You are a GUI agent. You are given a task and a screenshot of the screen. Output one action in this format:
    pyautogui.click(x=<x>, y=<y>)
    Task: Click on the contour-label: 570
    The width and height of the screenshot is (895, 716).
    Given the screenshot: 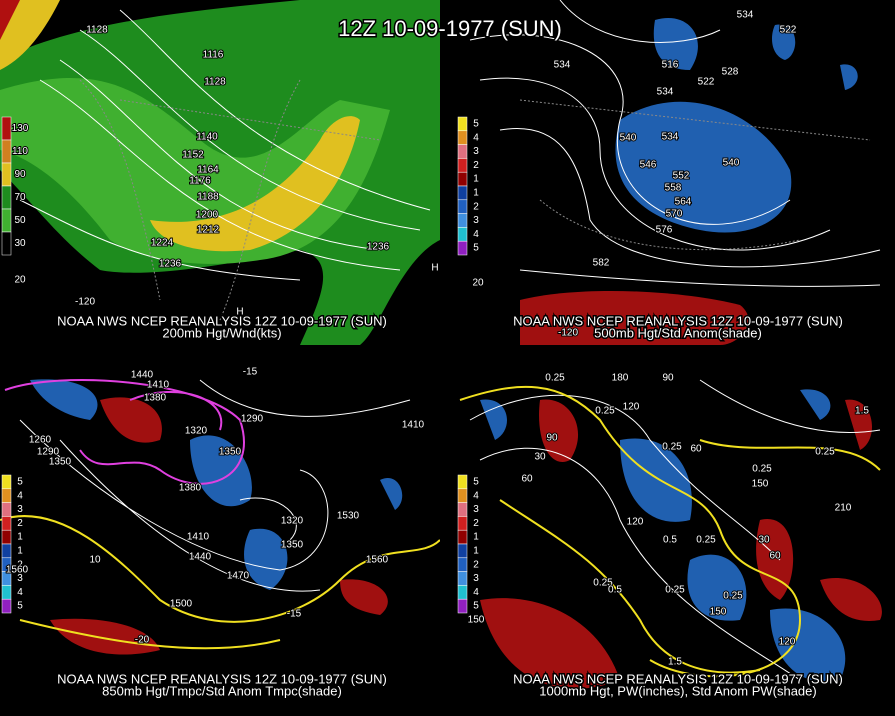 What is the action you would take?
    pyautogui.click(x=674, y=214)
    